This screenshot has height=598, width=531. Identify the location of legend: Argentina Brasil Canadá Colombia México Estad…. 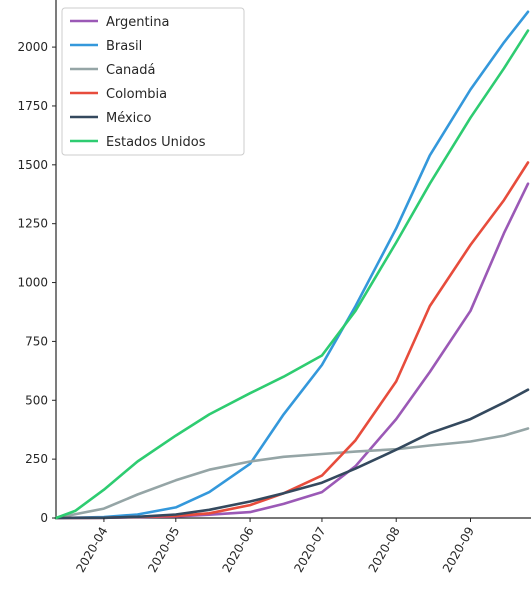
(153, 81).